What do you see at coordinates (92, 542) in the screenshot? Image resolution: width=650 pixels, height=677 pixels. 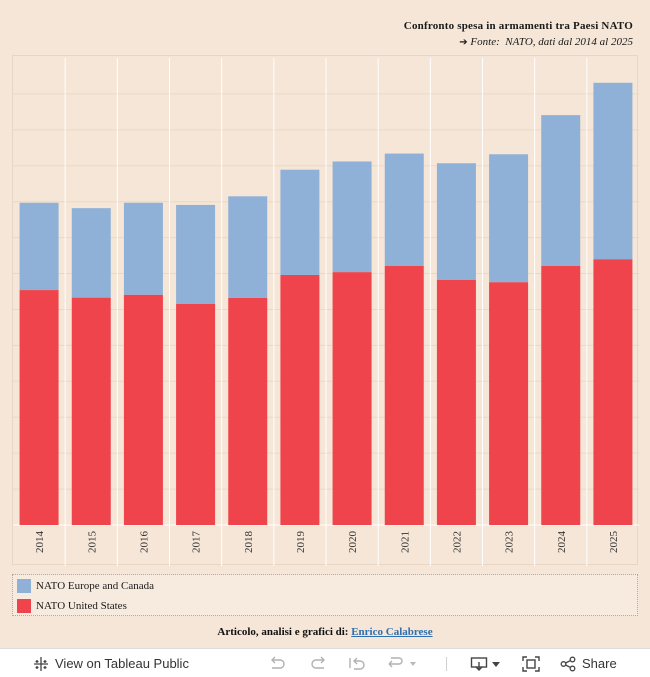 I see `x-tick-label: 2015` at bounding box center [92, 542].